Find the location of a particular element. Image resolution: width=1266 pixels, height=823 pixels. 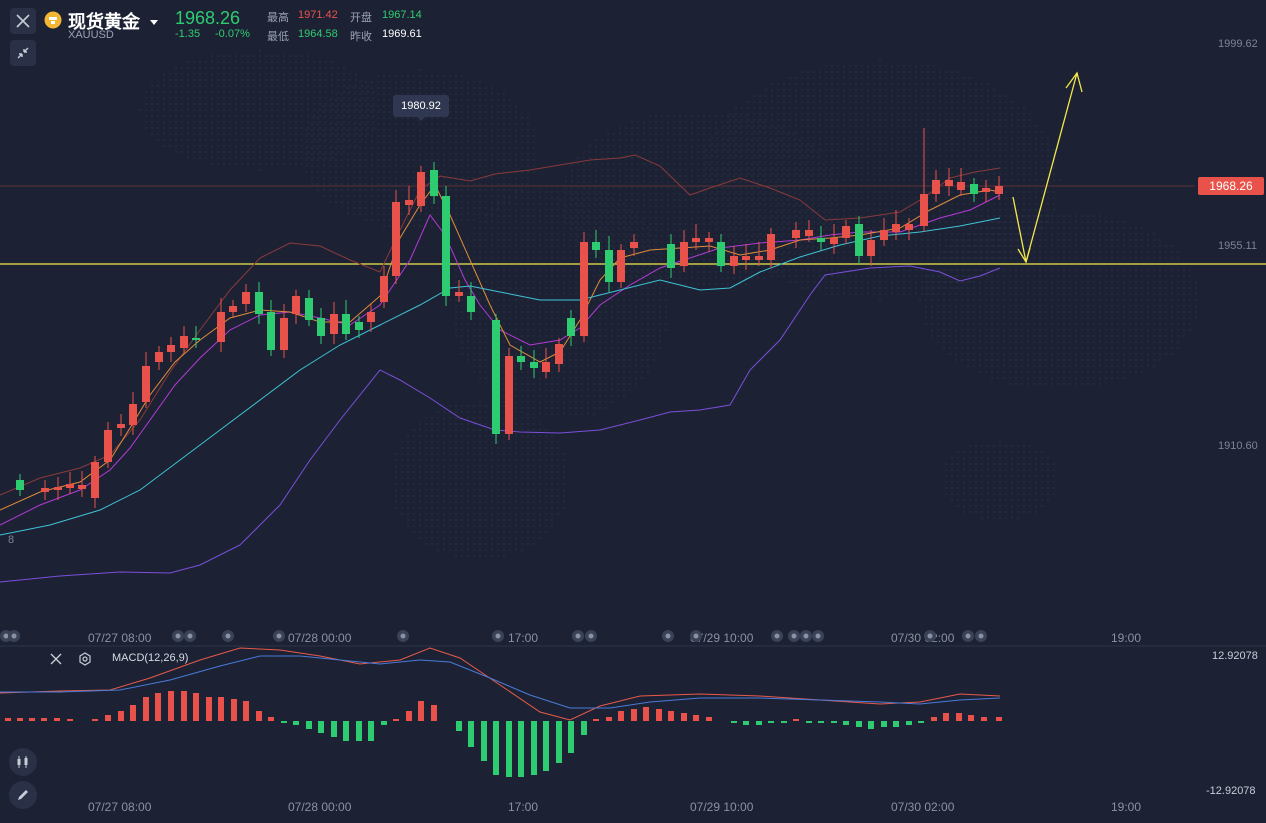

forecast-arrows is located at coordinates (1047, 167).